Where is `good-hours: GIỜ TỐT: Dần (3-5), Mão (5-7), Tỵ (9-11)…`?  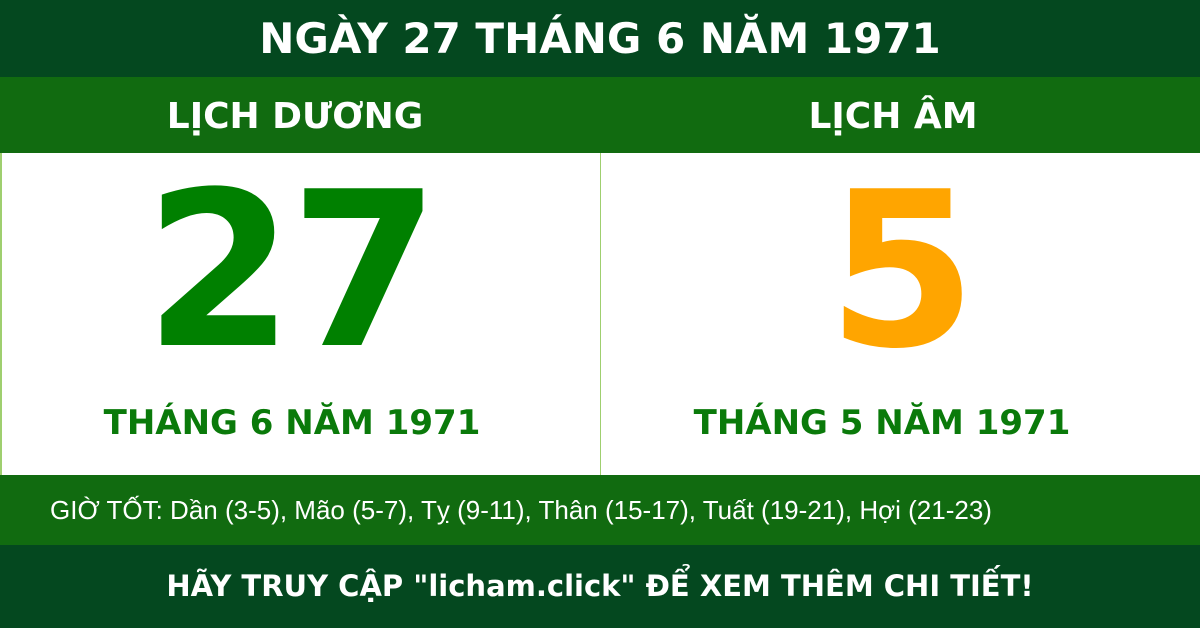 good-hours: GIỜ TỐT: Dần (3-5), Mão (5-7), Tỵ (9-11)… is located at coordinates (600, 510).